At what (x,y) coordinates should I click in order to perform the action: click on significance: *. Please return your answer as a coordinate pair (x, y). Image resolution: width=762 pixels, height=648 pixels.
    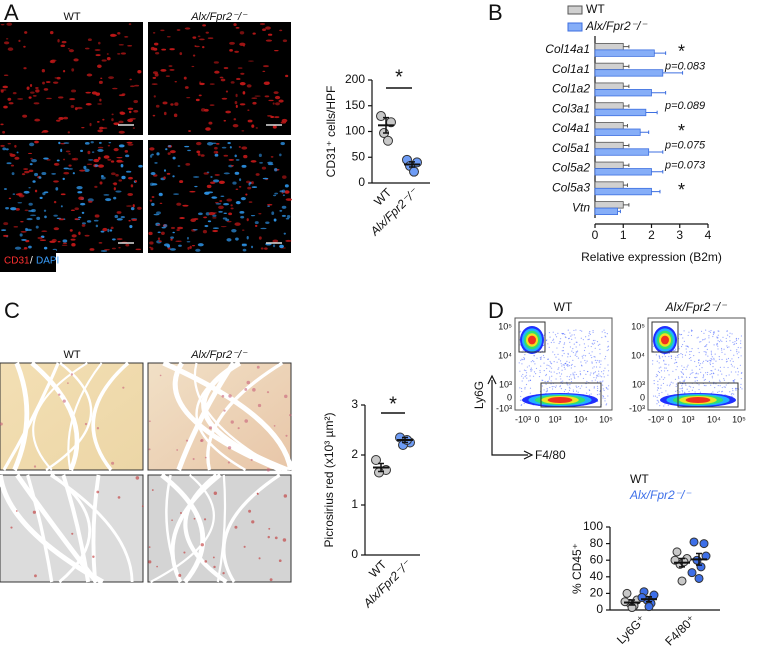
    Looking at the image, I should click on (399, 77).